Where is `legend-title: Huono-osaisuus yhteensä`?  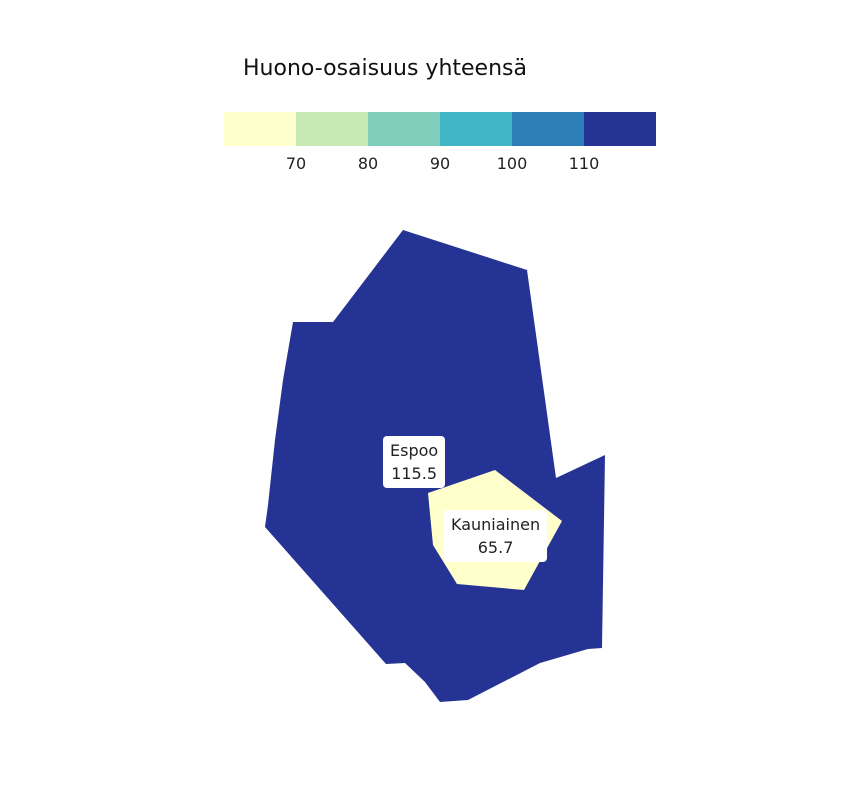 legend-title: Huono-osaisuus yhteensä is located at coordinates (385, 68).